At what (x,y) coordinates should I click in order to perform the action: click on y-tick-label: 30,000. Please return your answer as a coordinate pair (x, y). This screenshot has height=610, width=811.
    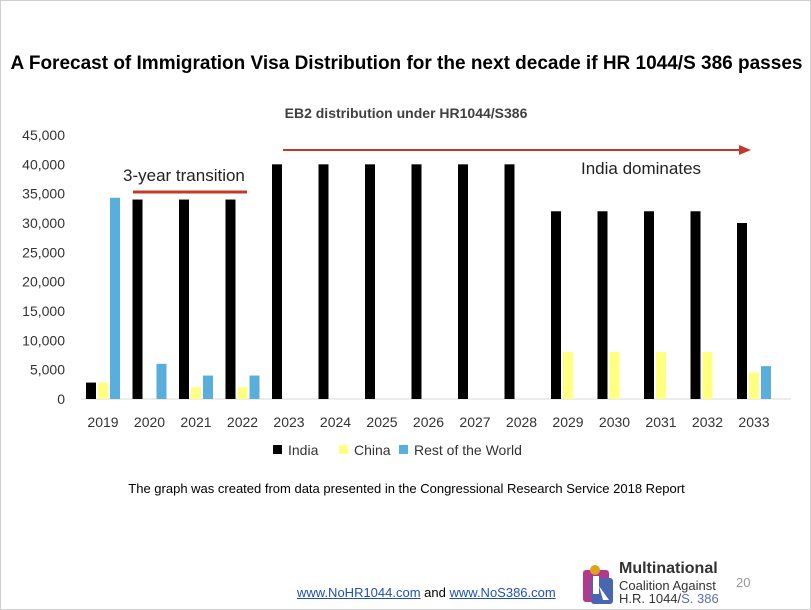
    Looking at the image, I should click on (43, 223).